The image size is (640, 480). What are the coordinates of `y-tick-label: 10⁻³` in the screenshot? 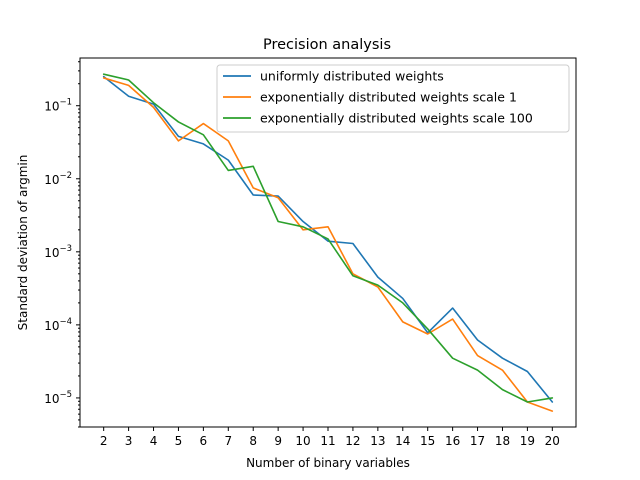 It's located at (58, 252).